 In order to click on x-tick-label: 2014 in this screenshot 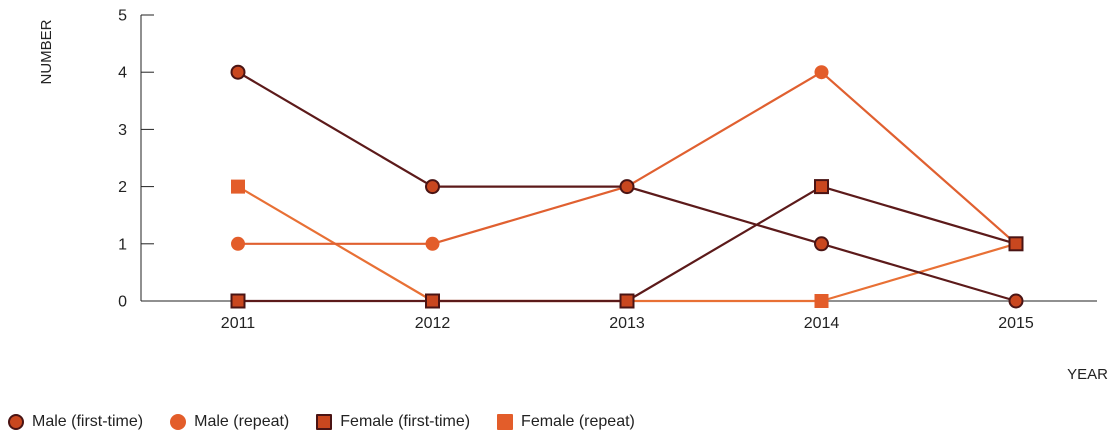, I will do `click(822, 323)`.